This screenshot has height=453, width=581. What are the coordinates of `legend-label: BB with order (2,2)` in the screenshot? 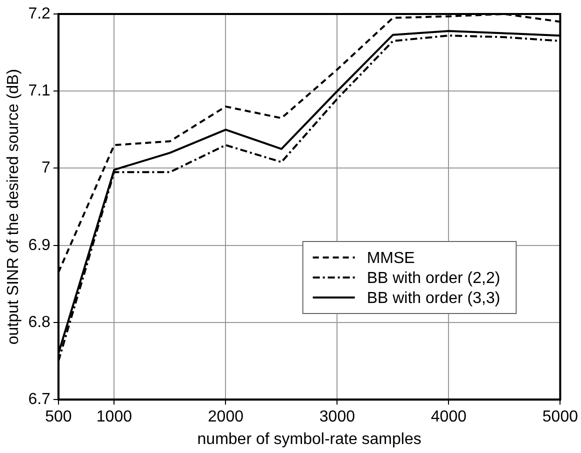 It's located at (433, 278).